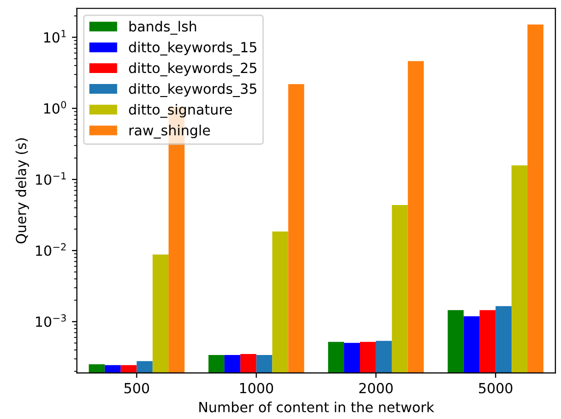 The height and width of the screenshot is (419, 561). I want to click on y-tick-label: 10$^{0}$, so click(55, 107).